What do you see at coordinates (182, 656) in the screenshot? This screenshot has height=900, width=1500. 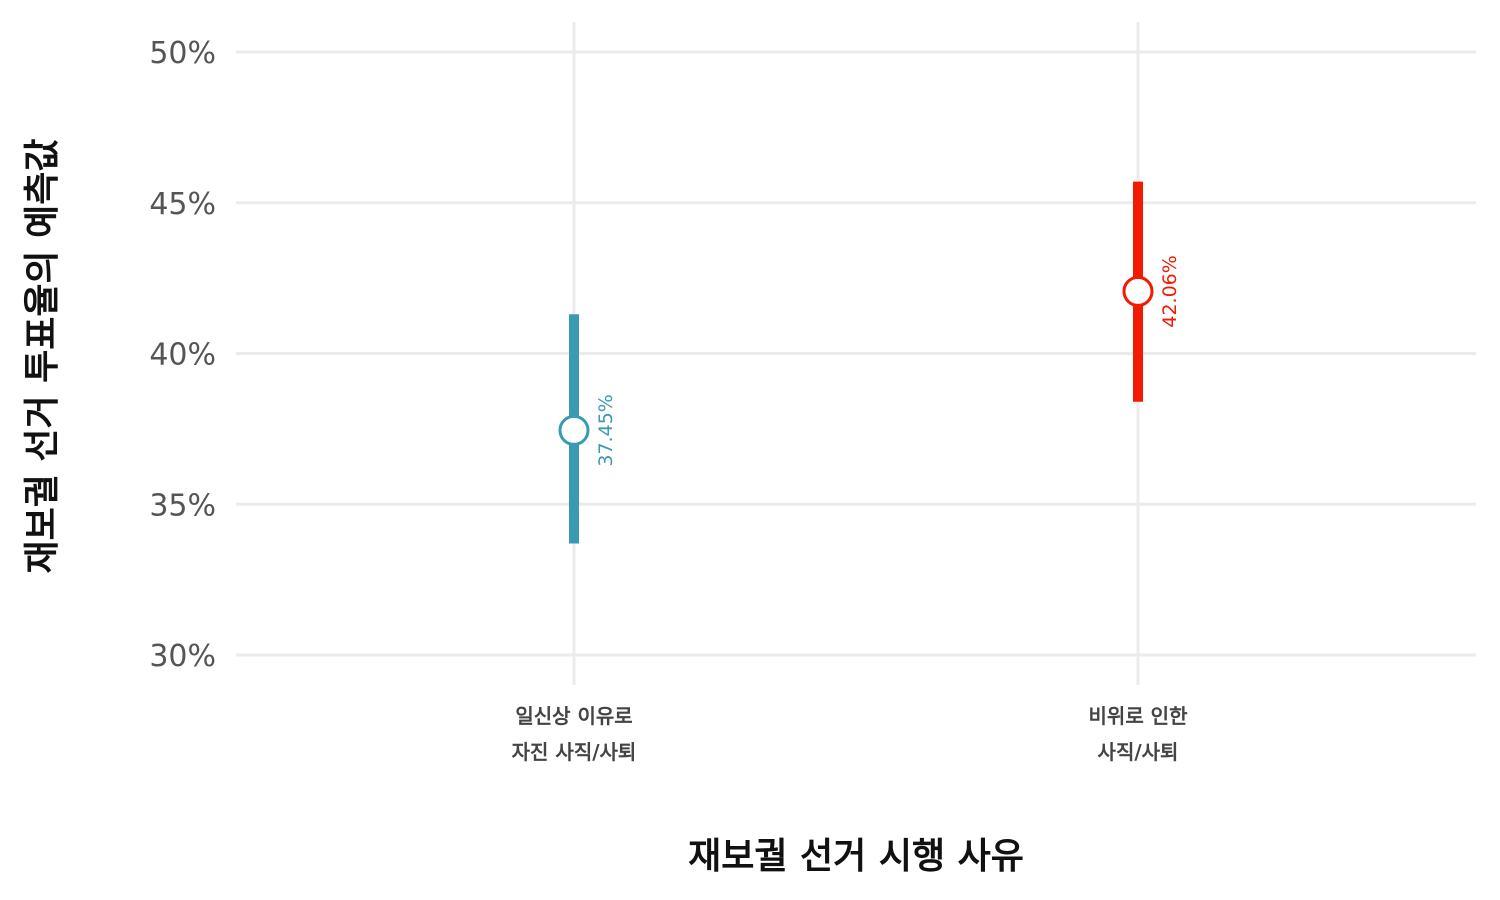 I see `y-tick-label: 30%` at bounding box center [182, 656].